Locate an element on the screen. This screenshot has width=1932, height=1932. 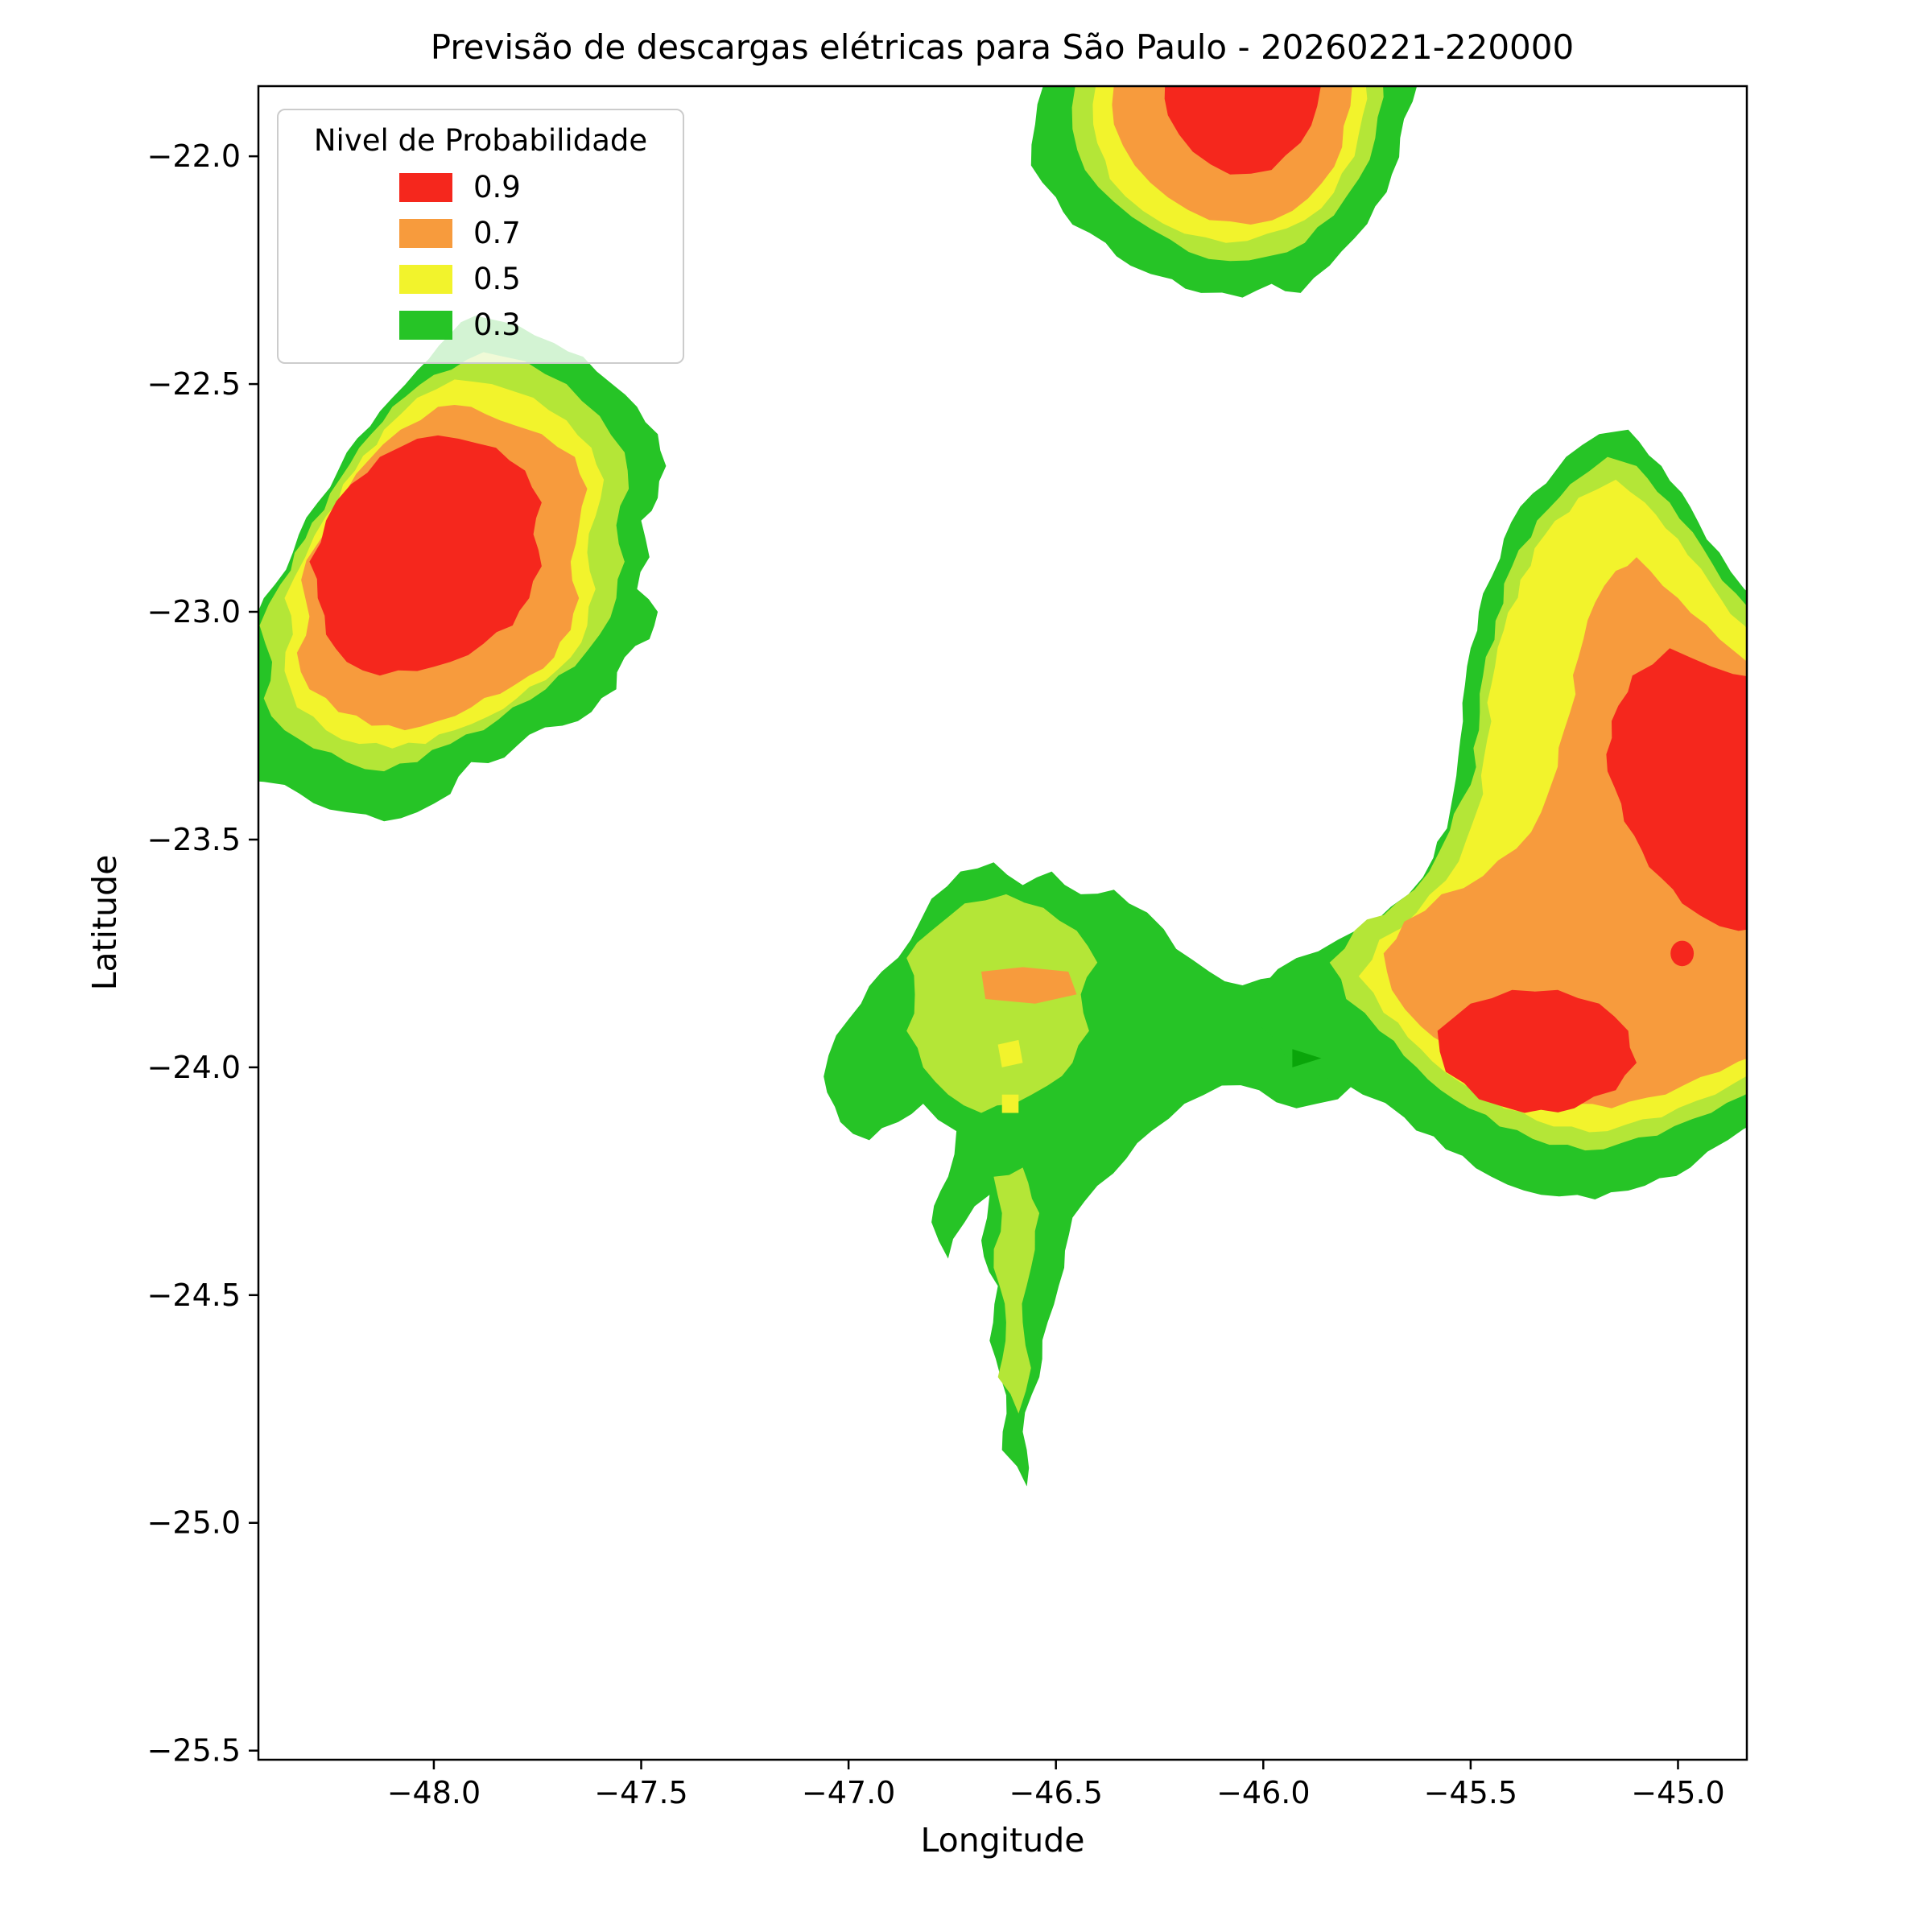
region-central-orange-streak is located at coordinates (1029, 985).